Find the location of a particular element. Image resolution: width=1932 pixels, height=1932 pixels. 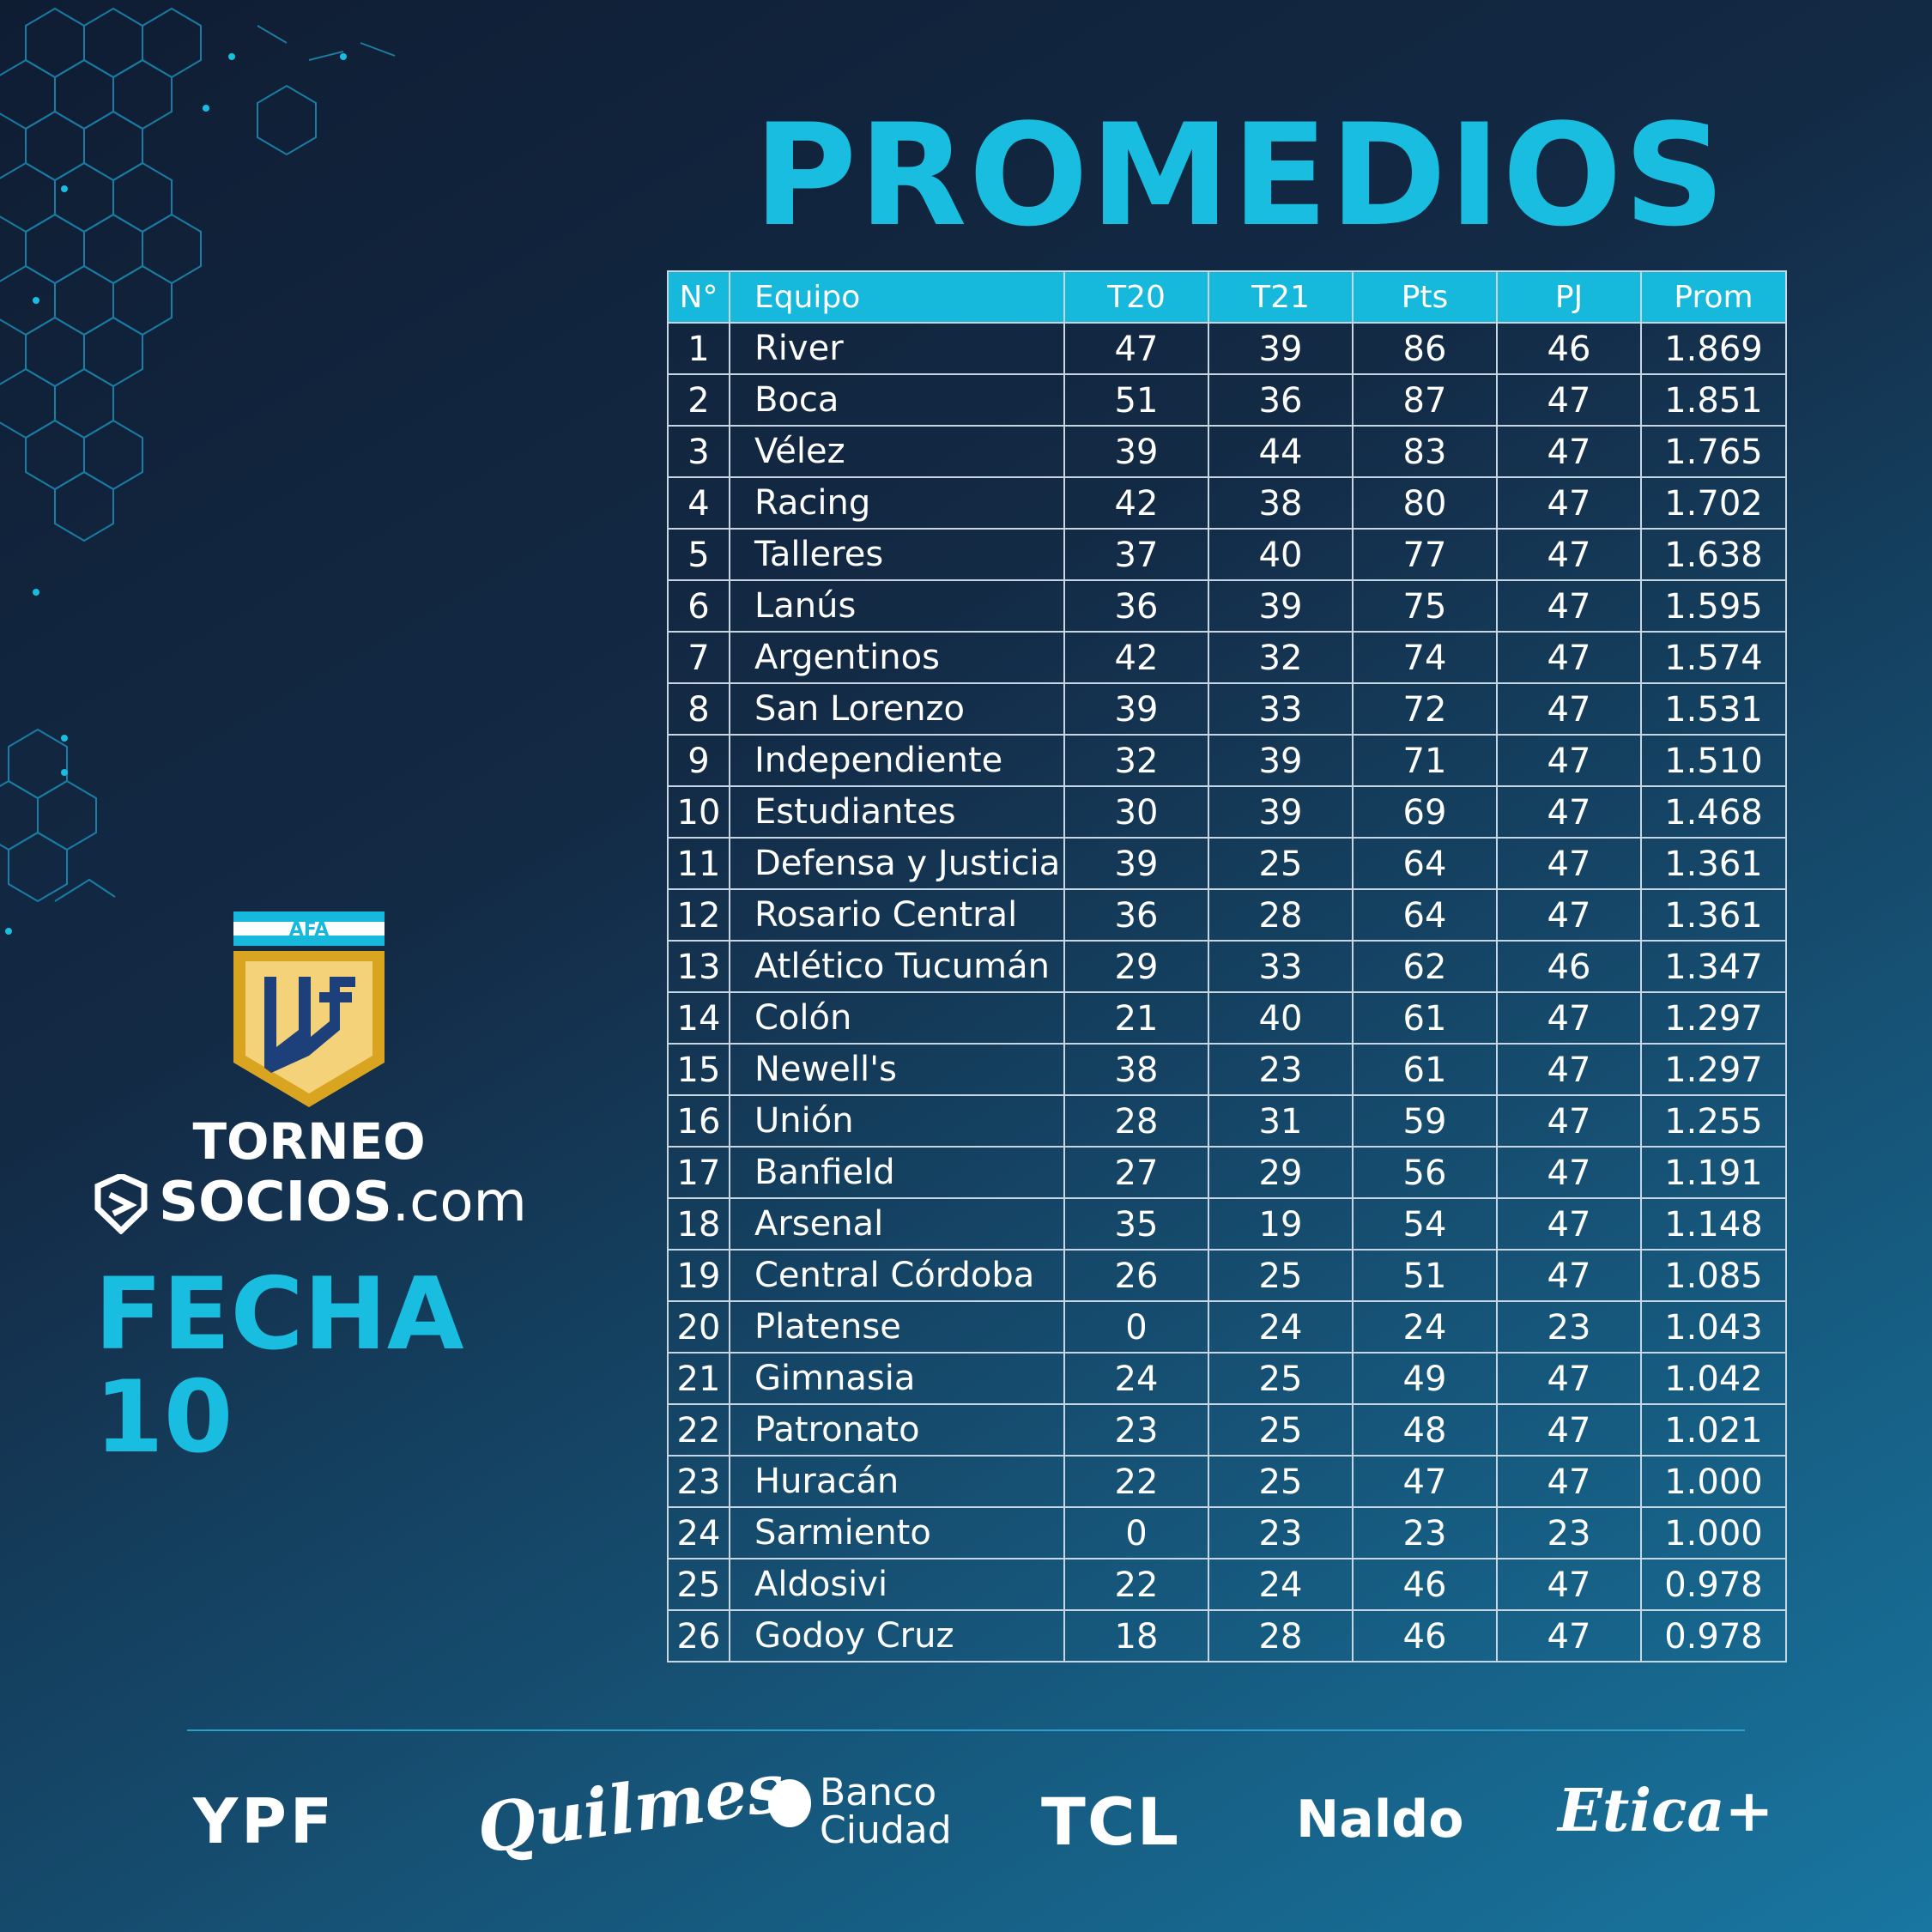

cell-position: 15 is located at coordinates (698, 1069).